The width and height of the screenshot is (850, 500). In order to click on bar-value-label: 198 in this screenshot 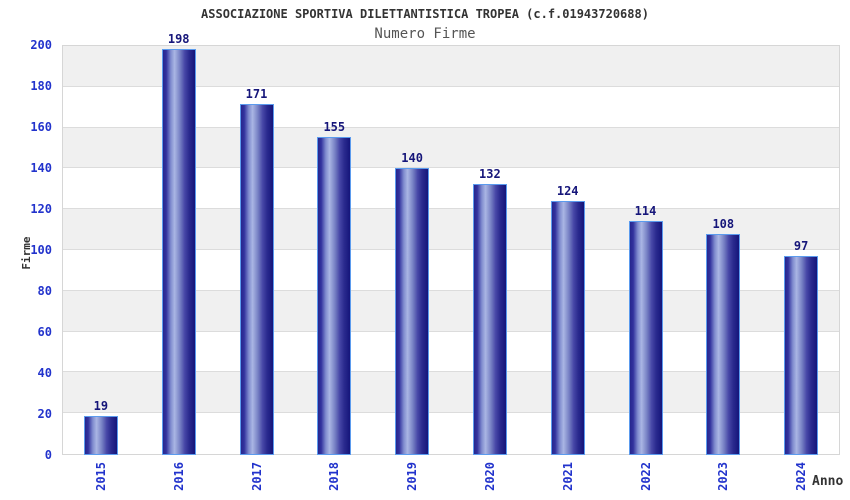, I will do `click(178, 39)`.